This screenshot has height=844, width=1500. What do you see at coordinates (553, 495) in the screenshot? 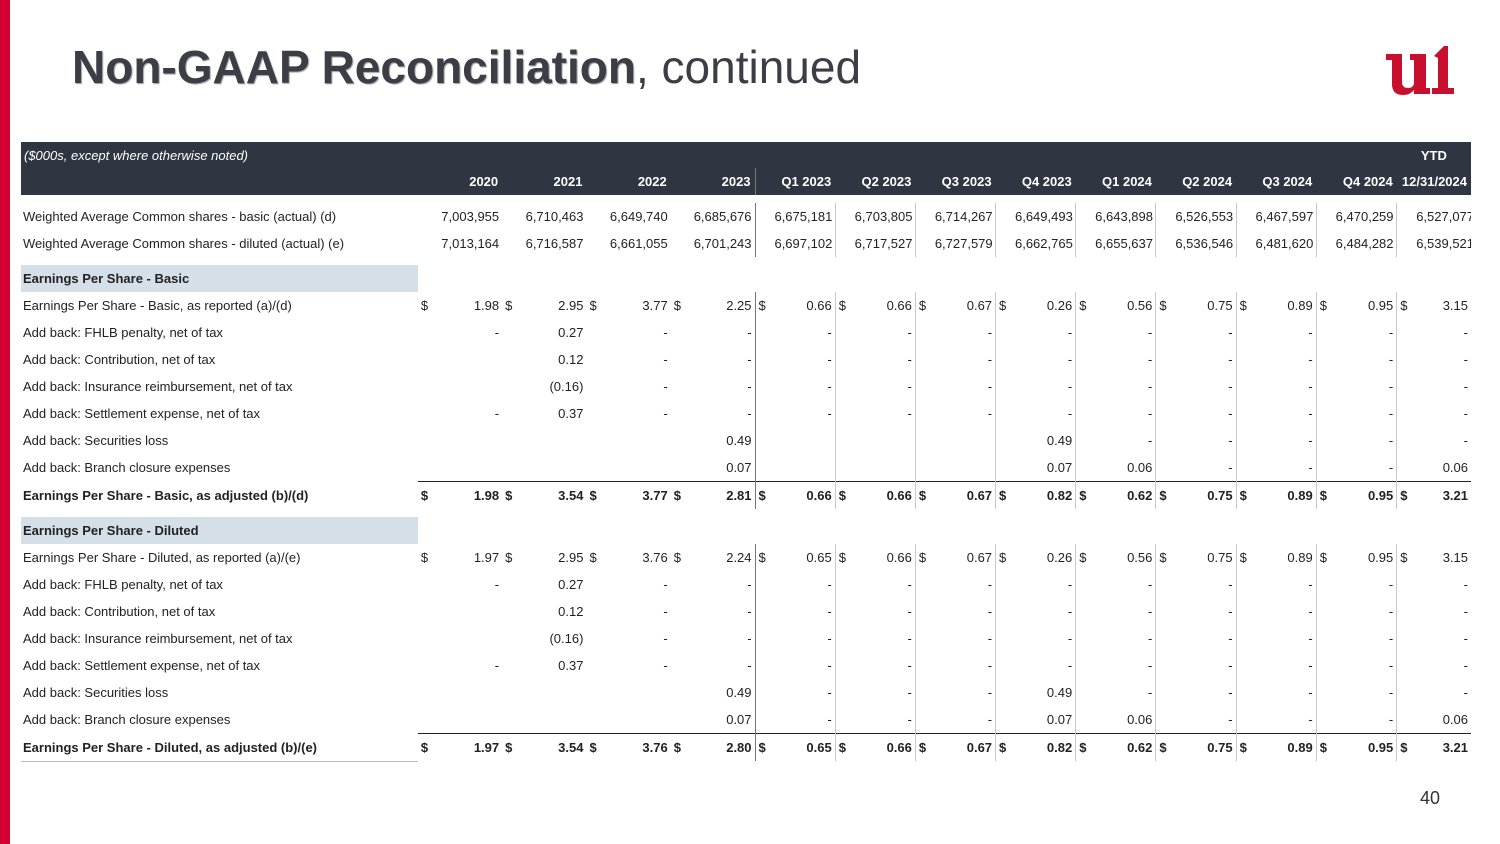
I see `value-cell: 3.54` at bounding box center [553, 495].